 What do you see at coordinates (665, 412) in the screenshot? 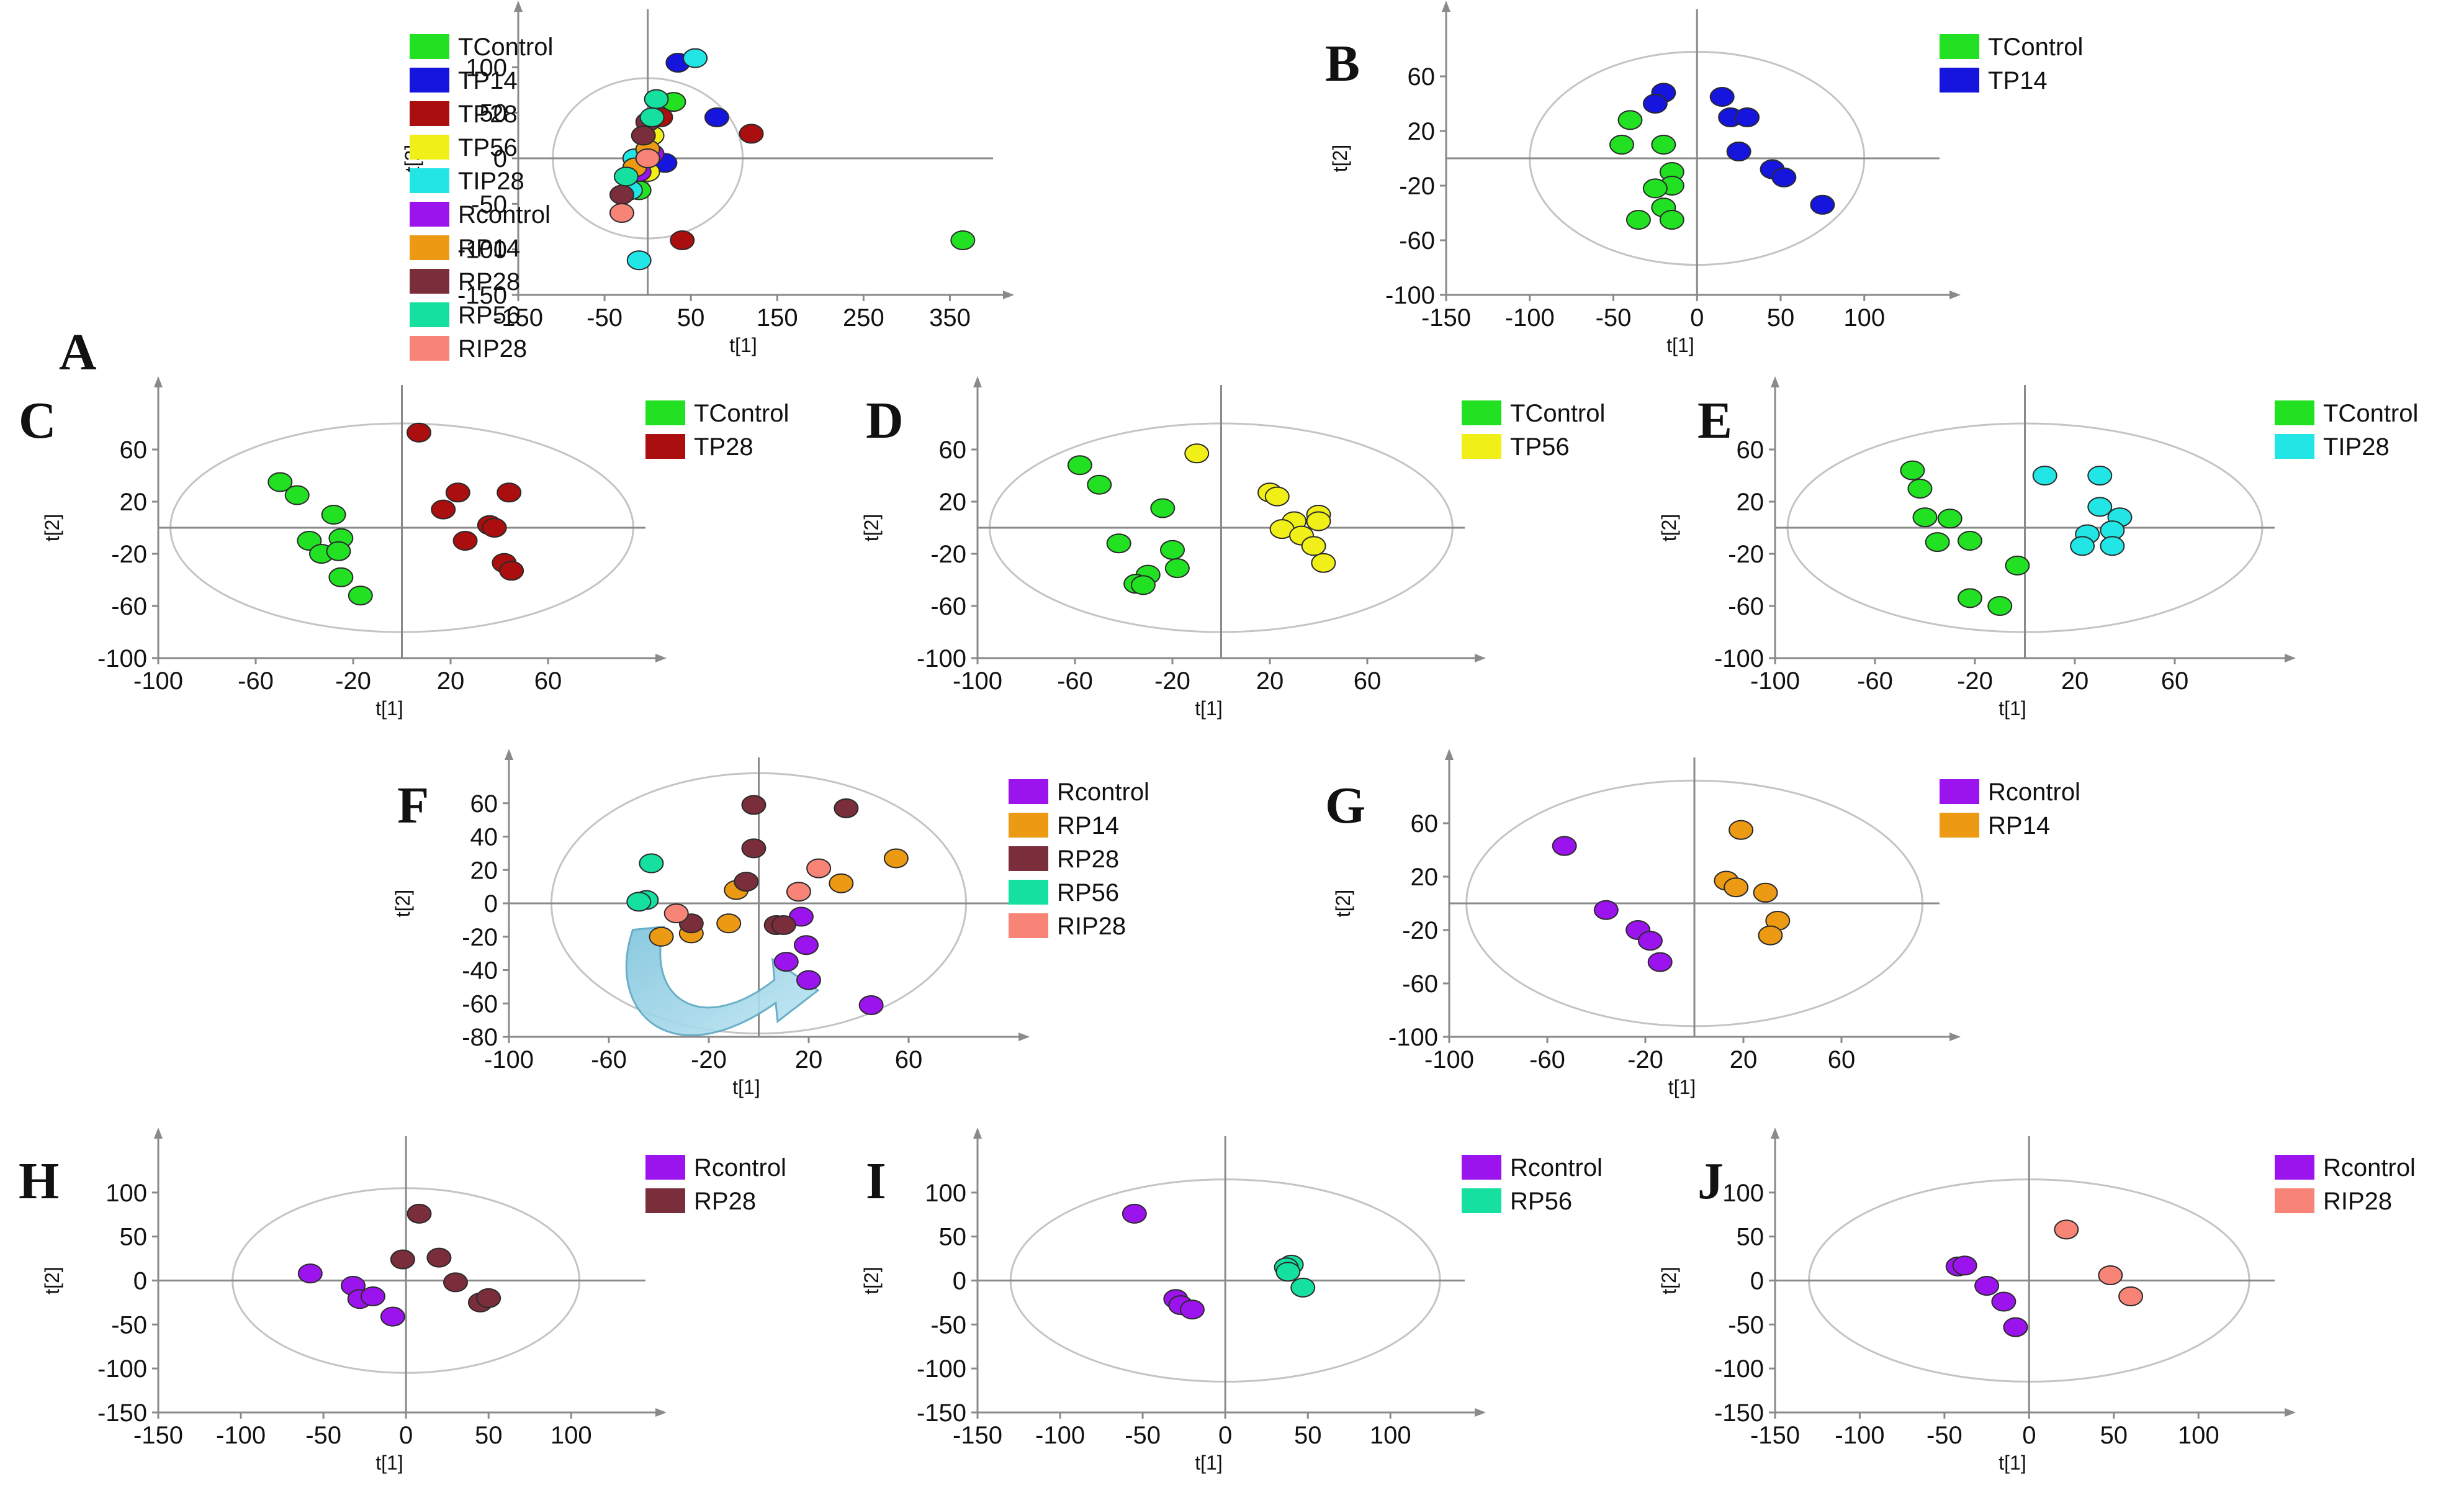
I see `legend-swatch-tcontrol-c` at bounding box center [665, 412].